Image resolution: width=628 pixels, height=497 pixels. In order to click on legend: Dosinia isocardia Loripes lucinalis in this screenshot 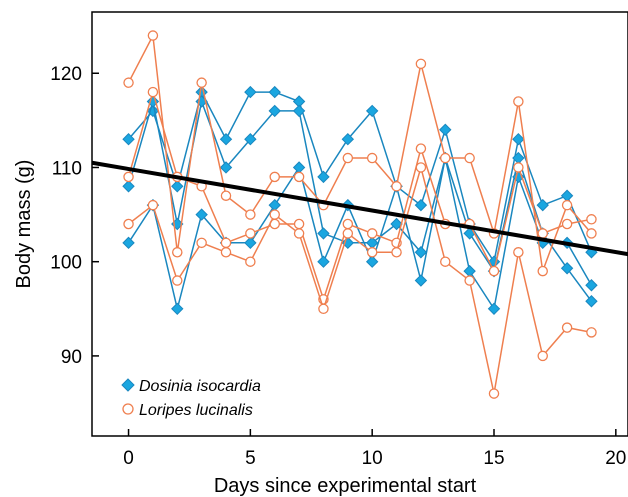, I will do `click(191, 398)`.